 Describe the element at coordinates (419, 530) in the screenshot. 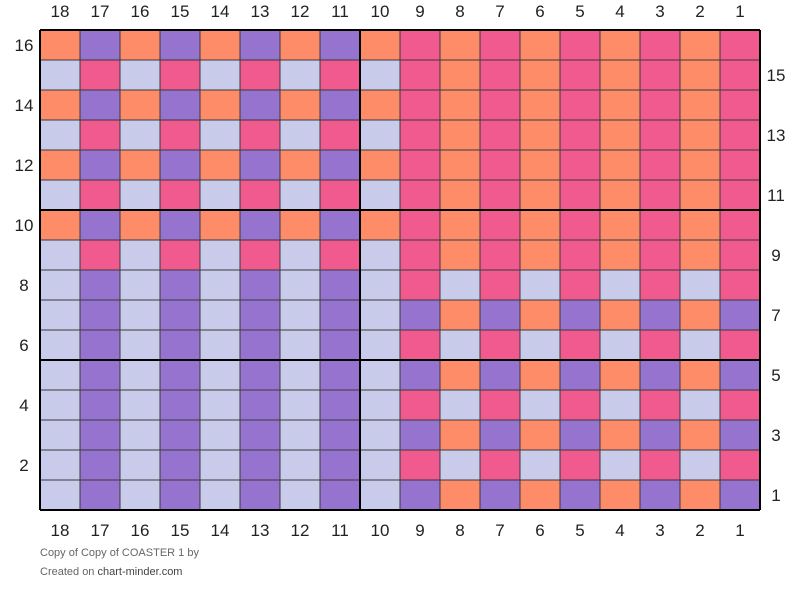

I see `column-label-bottom: 9` at that location.